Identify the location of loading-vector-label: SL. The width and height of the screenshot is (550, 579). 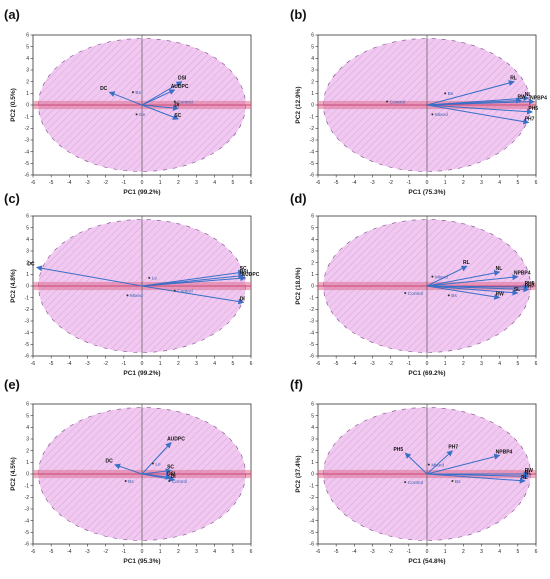
(517, 290).